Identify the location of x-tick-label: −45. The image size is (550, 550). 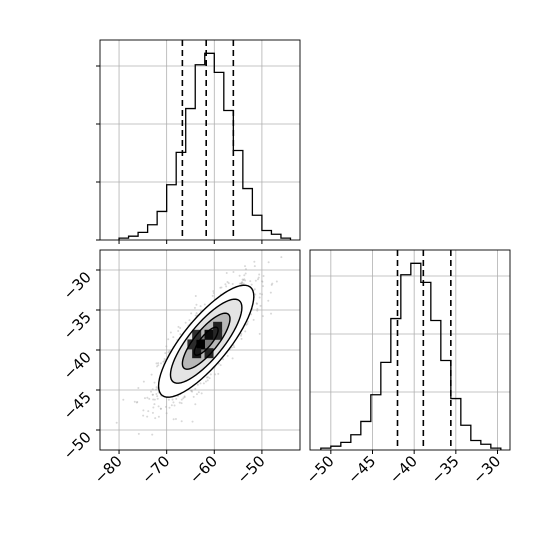
(361, 469).